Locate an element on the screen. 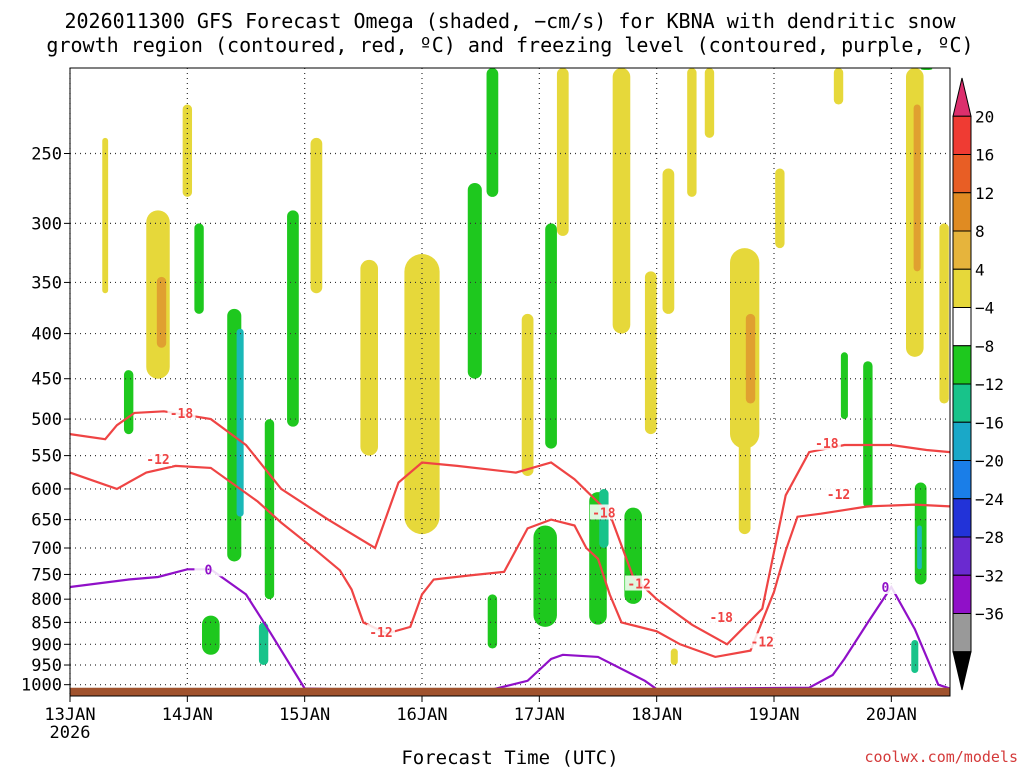  y-tick-label: 700 is located at coordinates (46, 549).